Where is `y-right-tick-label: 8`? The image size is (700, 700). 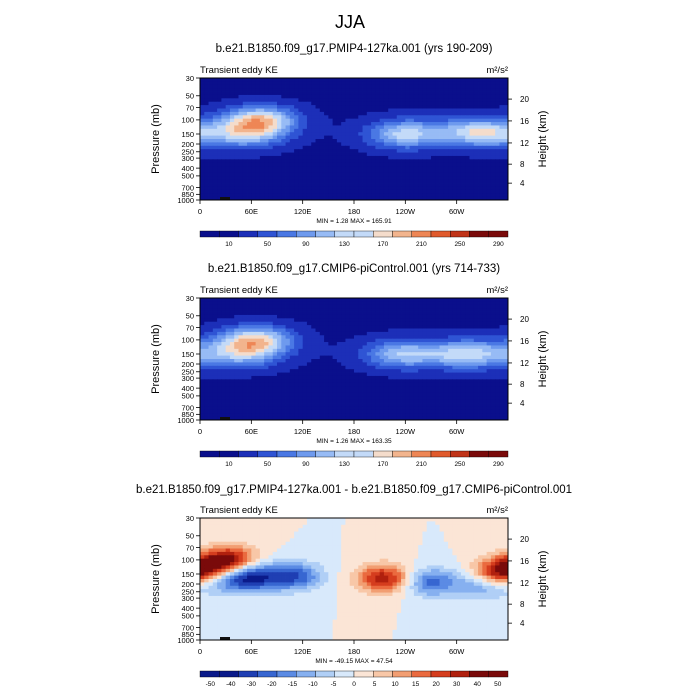
y-right-tick-label: 8 is located at coordinates (522, 164).